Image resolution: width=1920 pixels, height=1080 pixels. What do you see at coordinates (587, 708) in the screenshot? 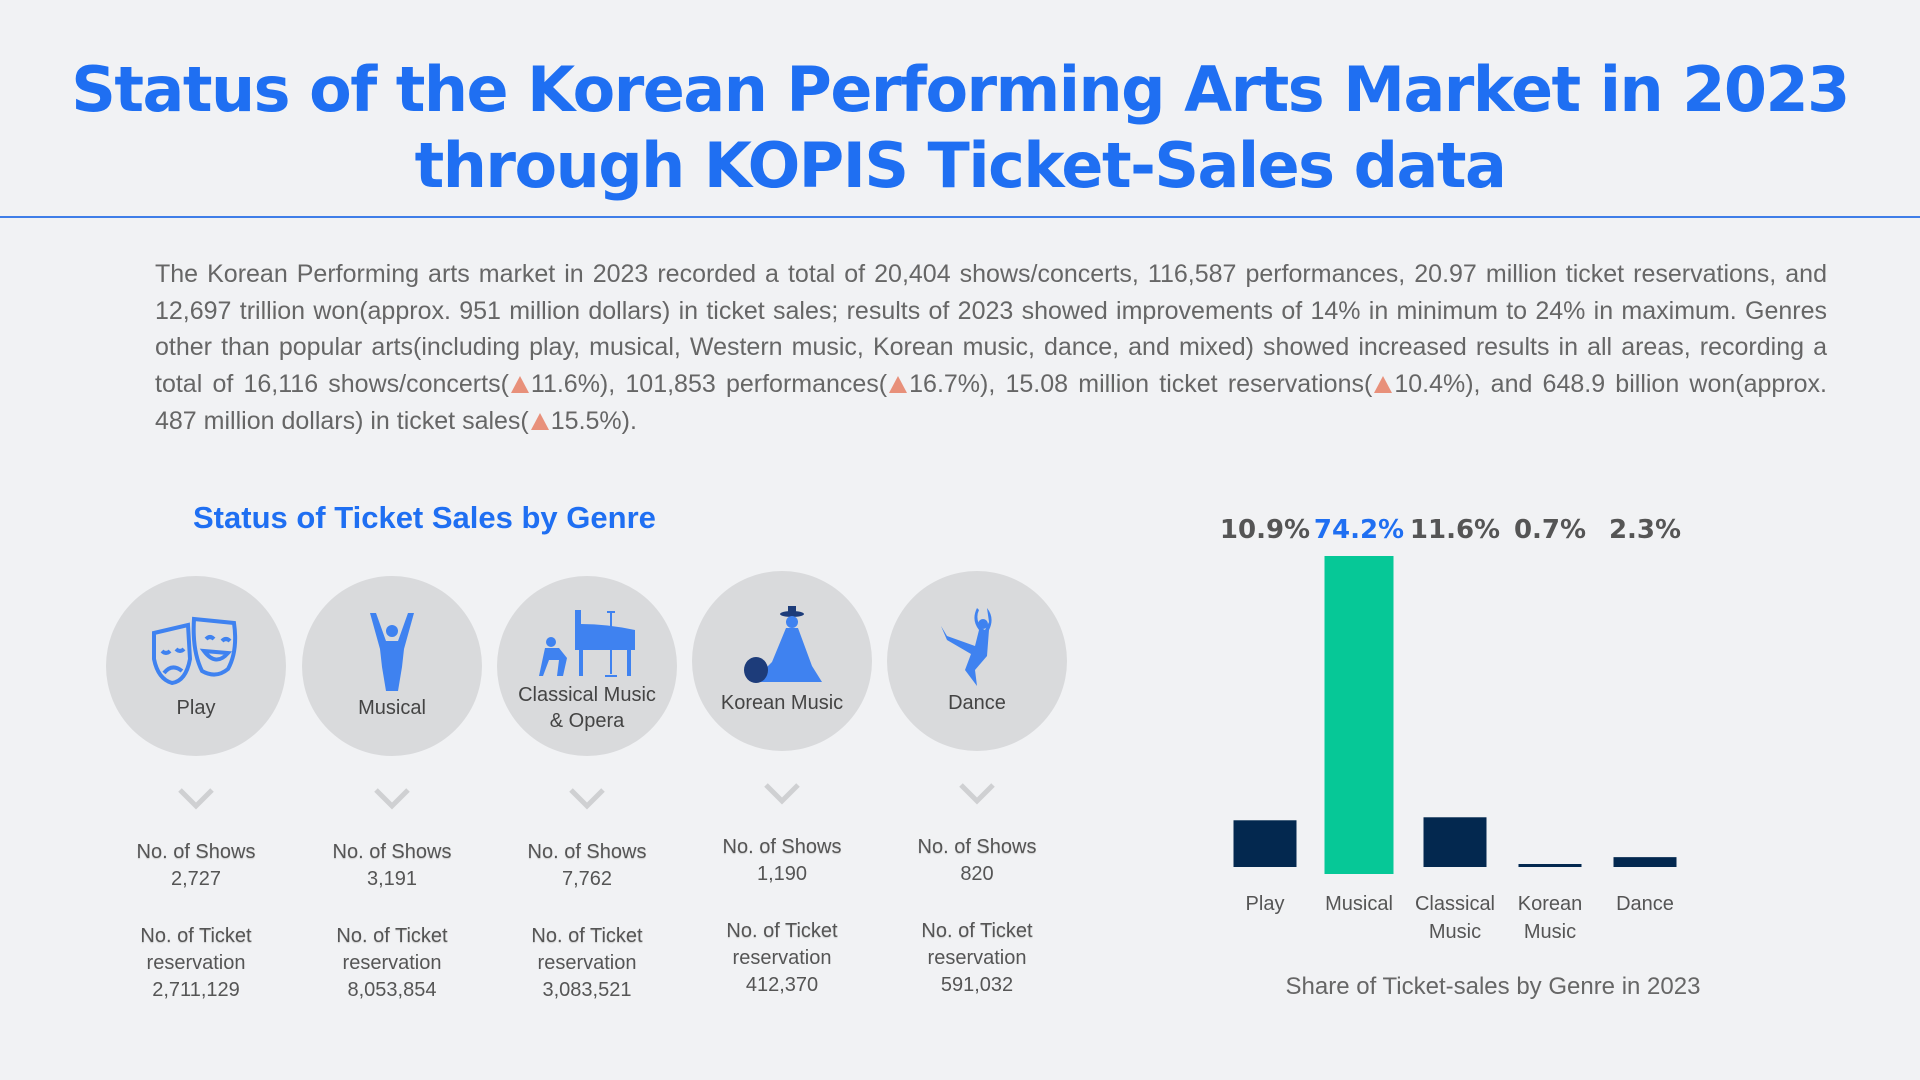
I see `genre-label: Classical Music & Opera` at bounding box center [587, 708].